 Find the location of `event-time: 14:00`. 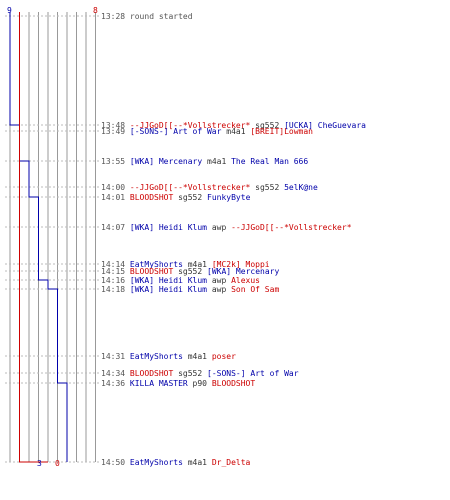

event-time: 14:00 is located at coordinates (113, 187).